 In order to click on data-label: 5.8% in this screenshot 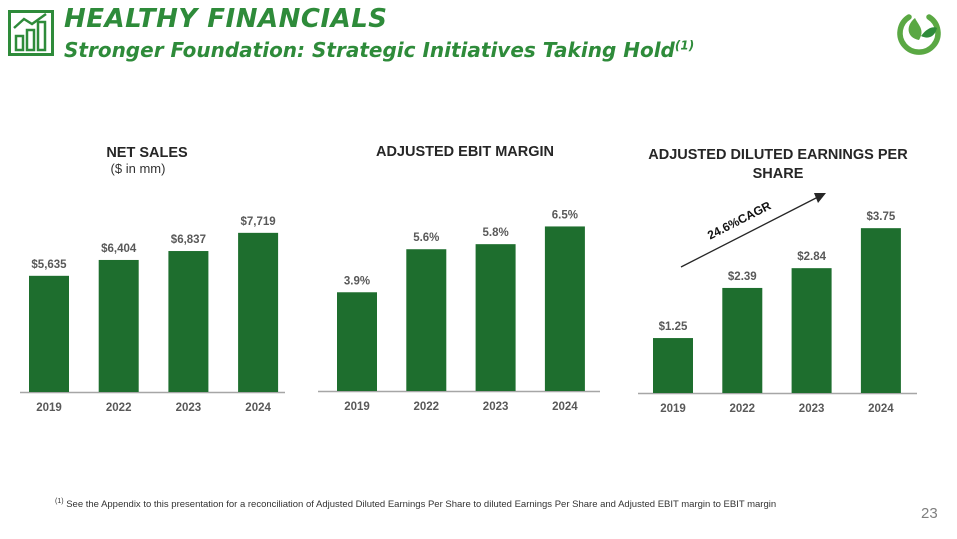, I will do `click(495, 233)`.